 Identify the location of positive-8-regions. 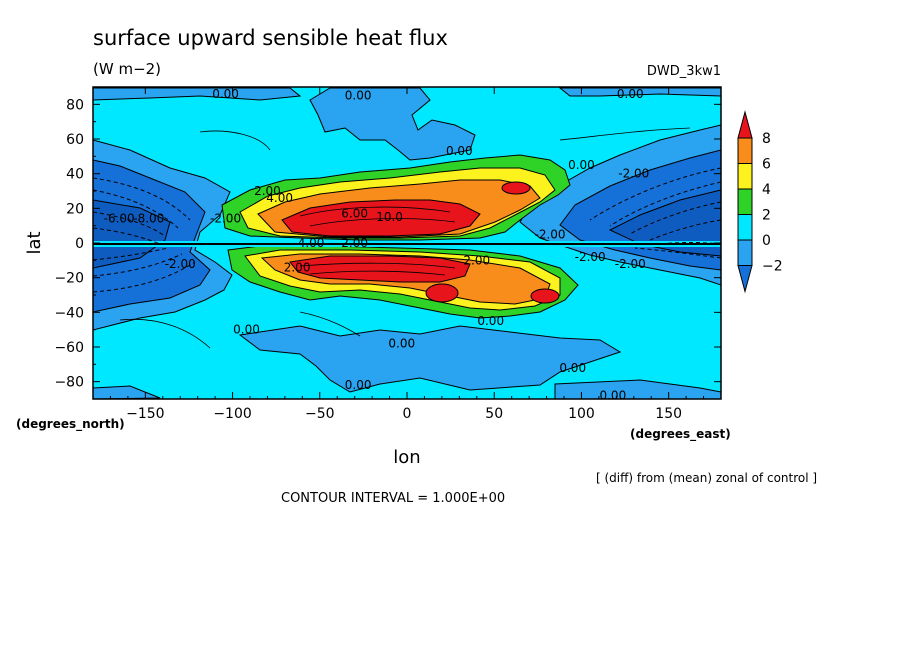
(420, 242).